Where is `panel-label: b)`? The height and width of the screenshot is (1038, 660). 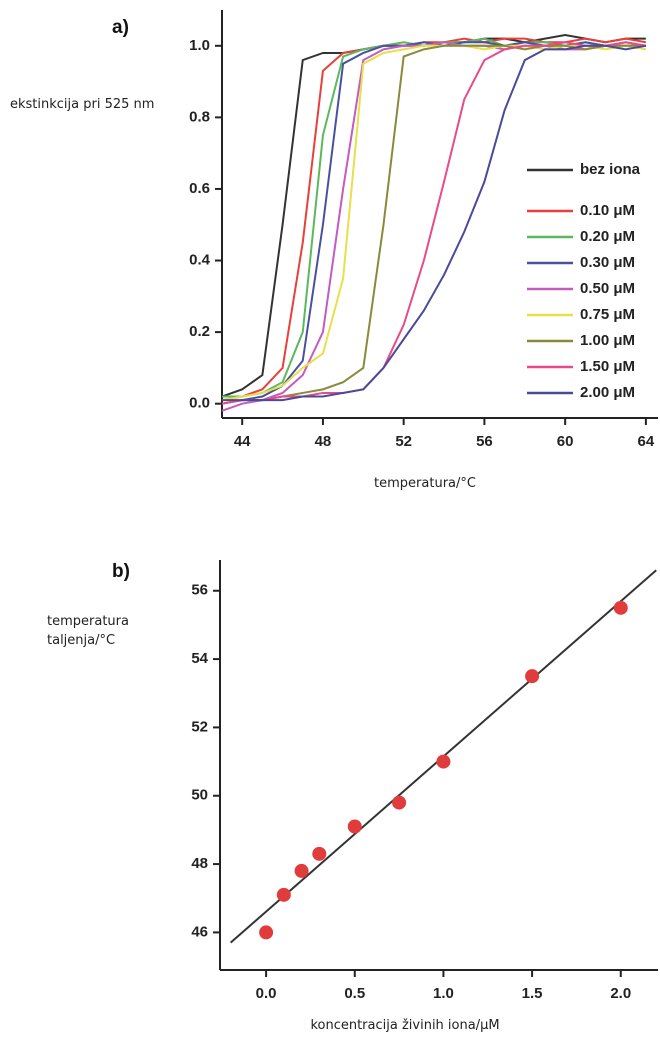
panel-label: b) is located at coordinates (121, 571).